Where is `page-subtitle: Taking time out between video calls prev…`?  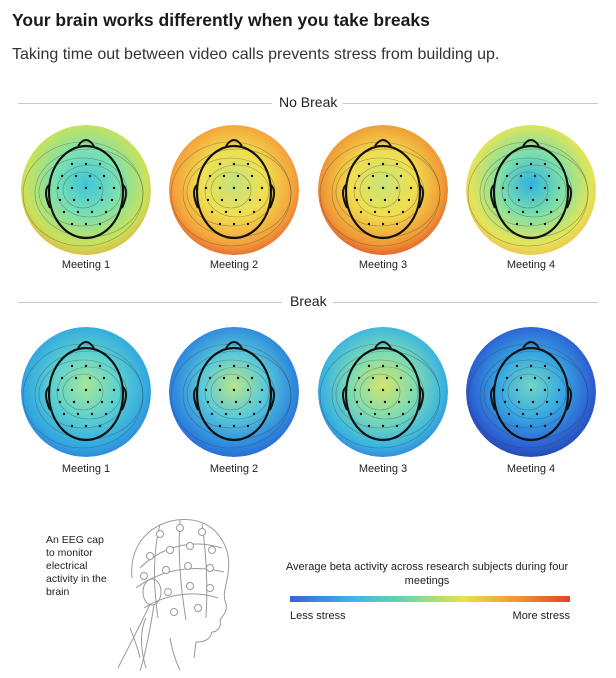
page-subtitle: Taking time out between video calls prev… is located at coordinates (256, 54).